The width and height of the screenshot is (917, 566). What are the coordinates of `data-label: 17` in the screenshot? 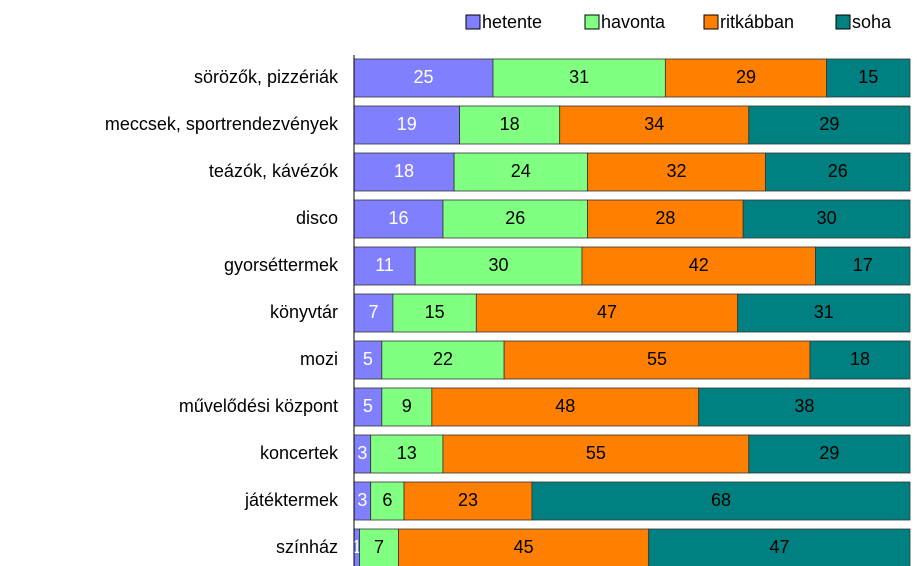 It's located at (863, 265).